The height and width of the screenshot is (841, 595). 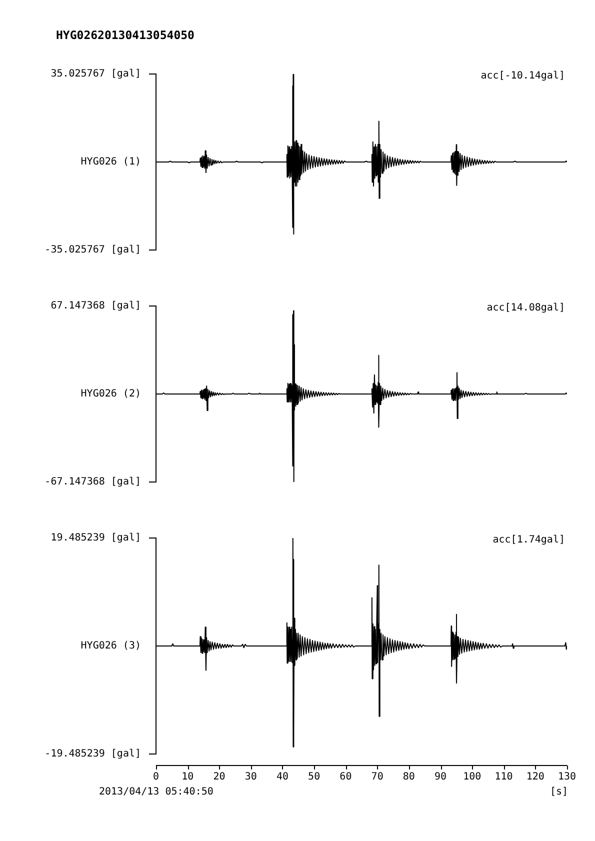 I want to click on annotation: acc[14.08gal], so click(x=525, y=308).